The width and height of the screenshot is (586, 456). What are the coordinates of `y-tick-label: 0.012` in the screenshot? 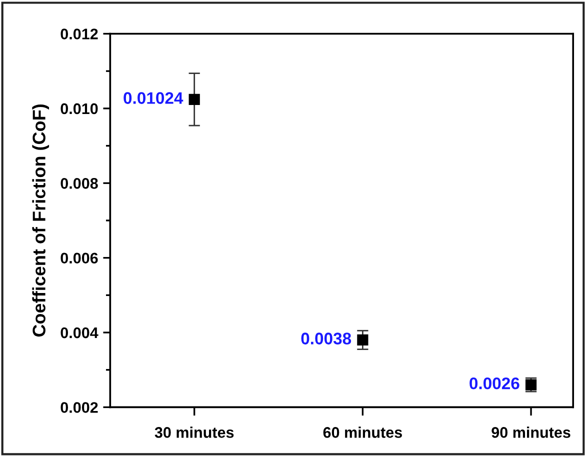 It's located at (79, 34).